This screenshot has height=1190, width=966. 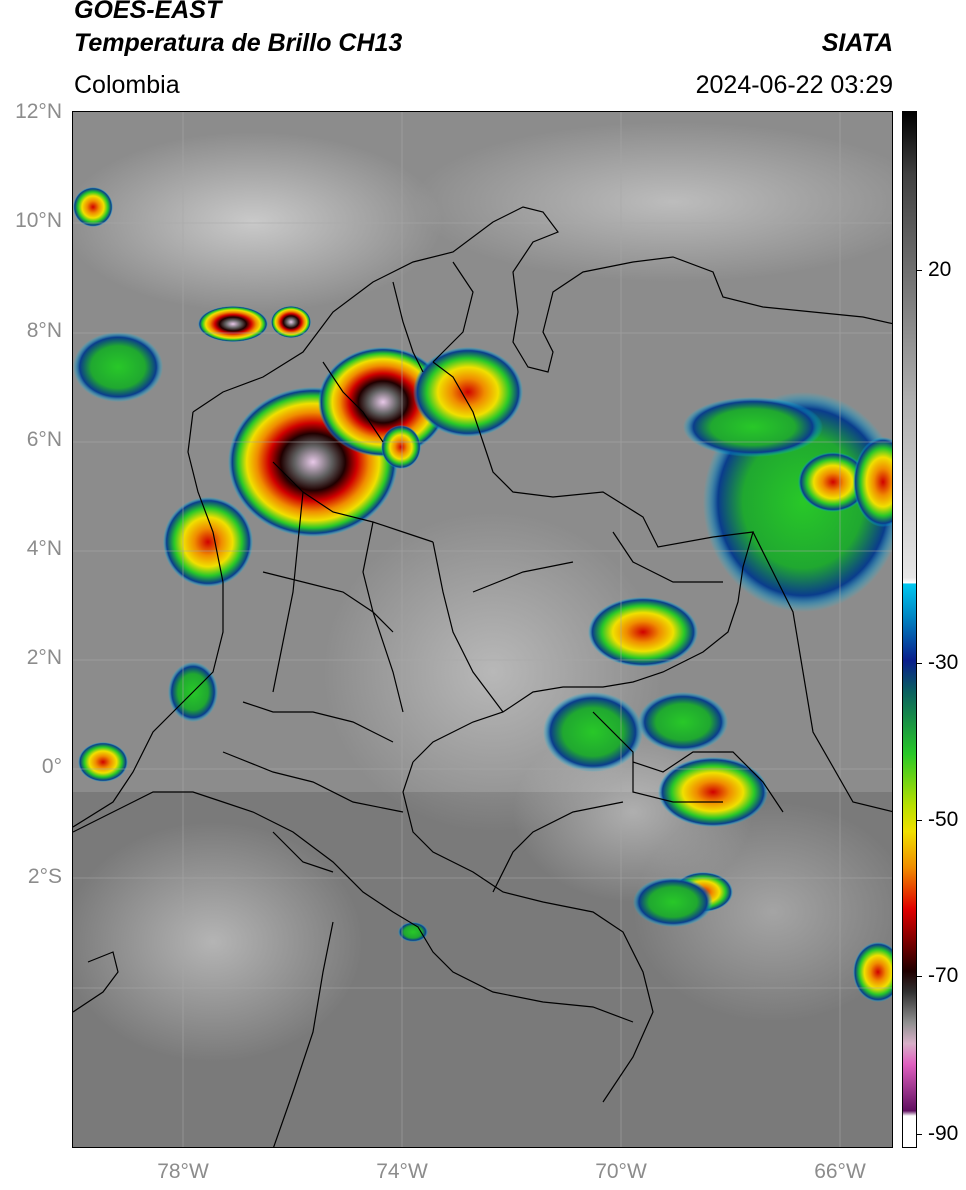 What do you see at coordinates (148, 12) in the screenshot?
I see `satellite-title: GOES-EAST` at bounding box center [148, 12].